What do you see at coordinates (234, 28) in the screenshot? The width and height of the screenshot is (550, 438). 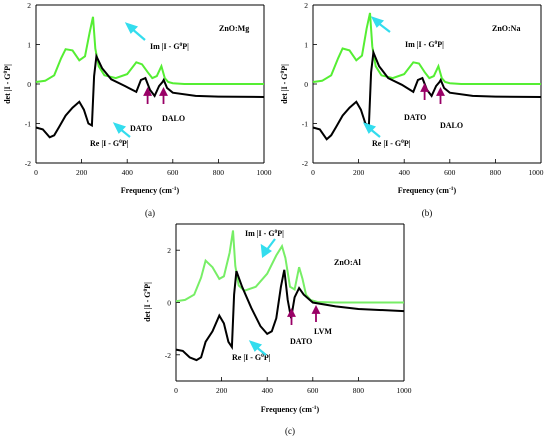 I see `chart-title: ZnO:Mg` at bounding box center [234, 28].